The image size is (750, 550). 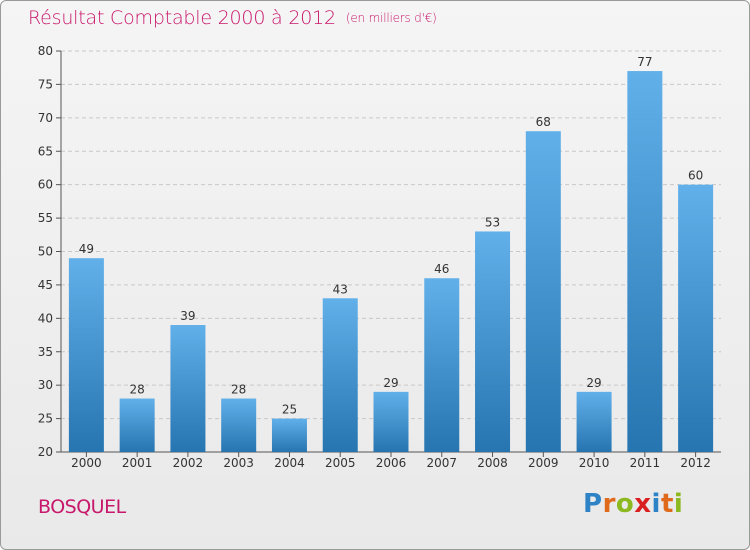 I want to click on data-label: 39, so click(x=187, y=316).